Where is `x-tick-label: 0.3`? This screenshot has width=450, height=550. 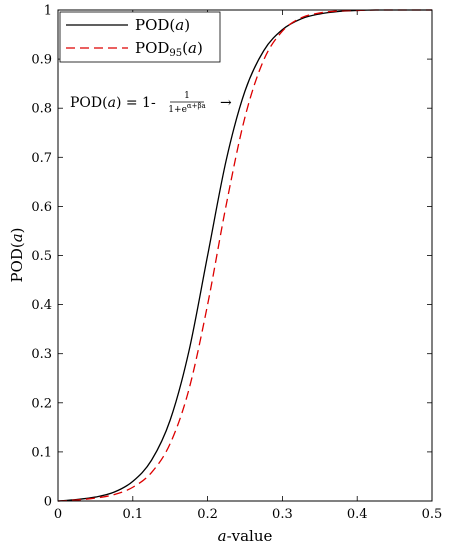 x-tick-label: 0.3 is located at coordinates (282, 514).